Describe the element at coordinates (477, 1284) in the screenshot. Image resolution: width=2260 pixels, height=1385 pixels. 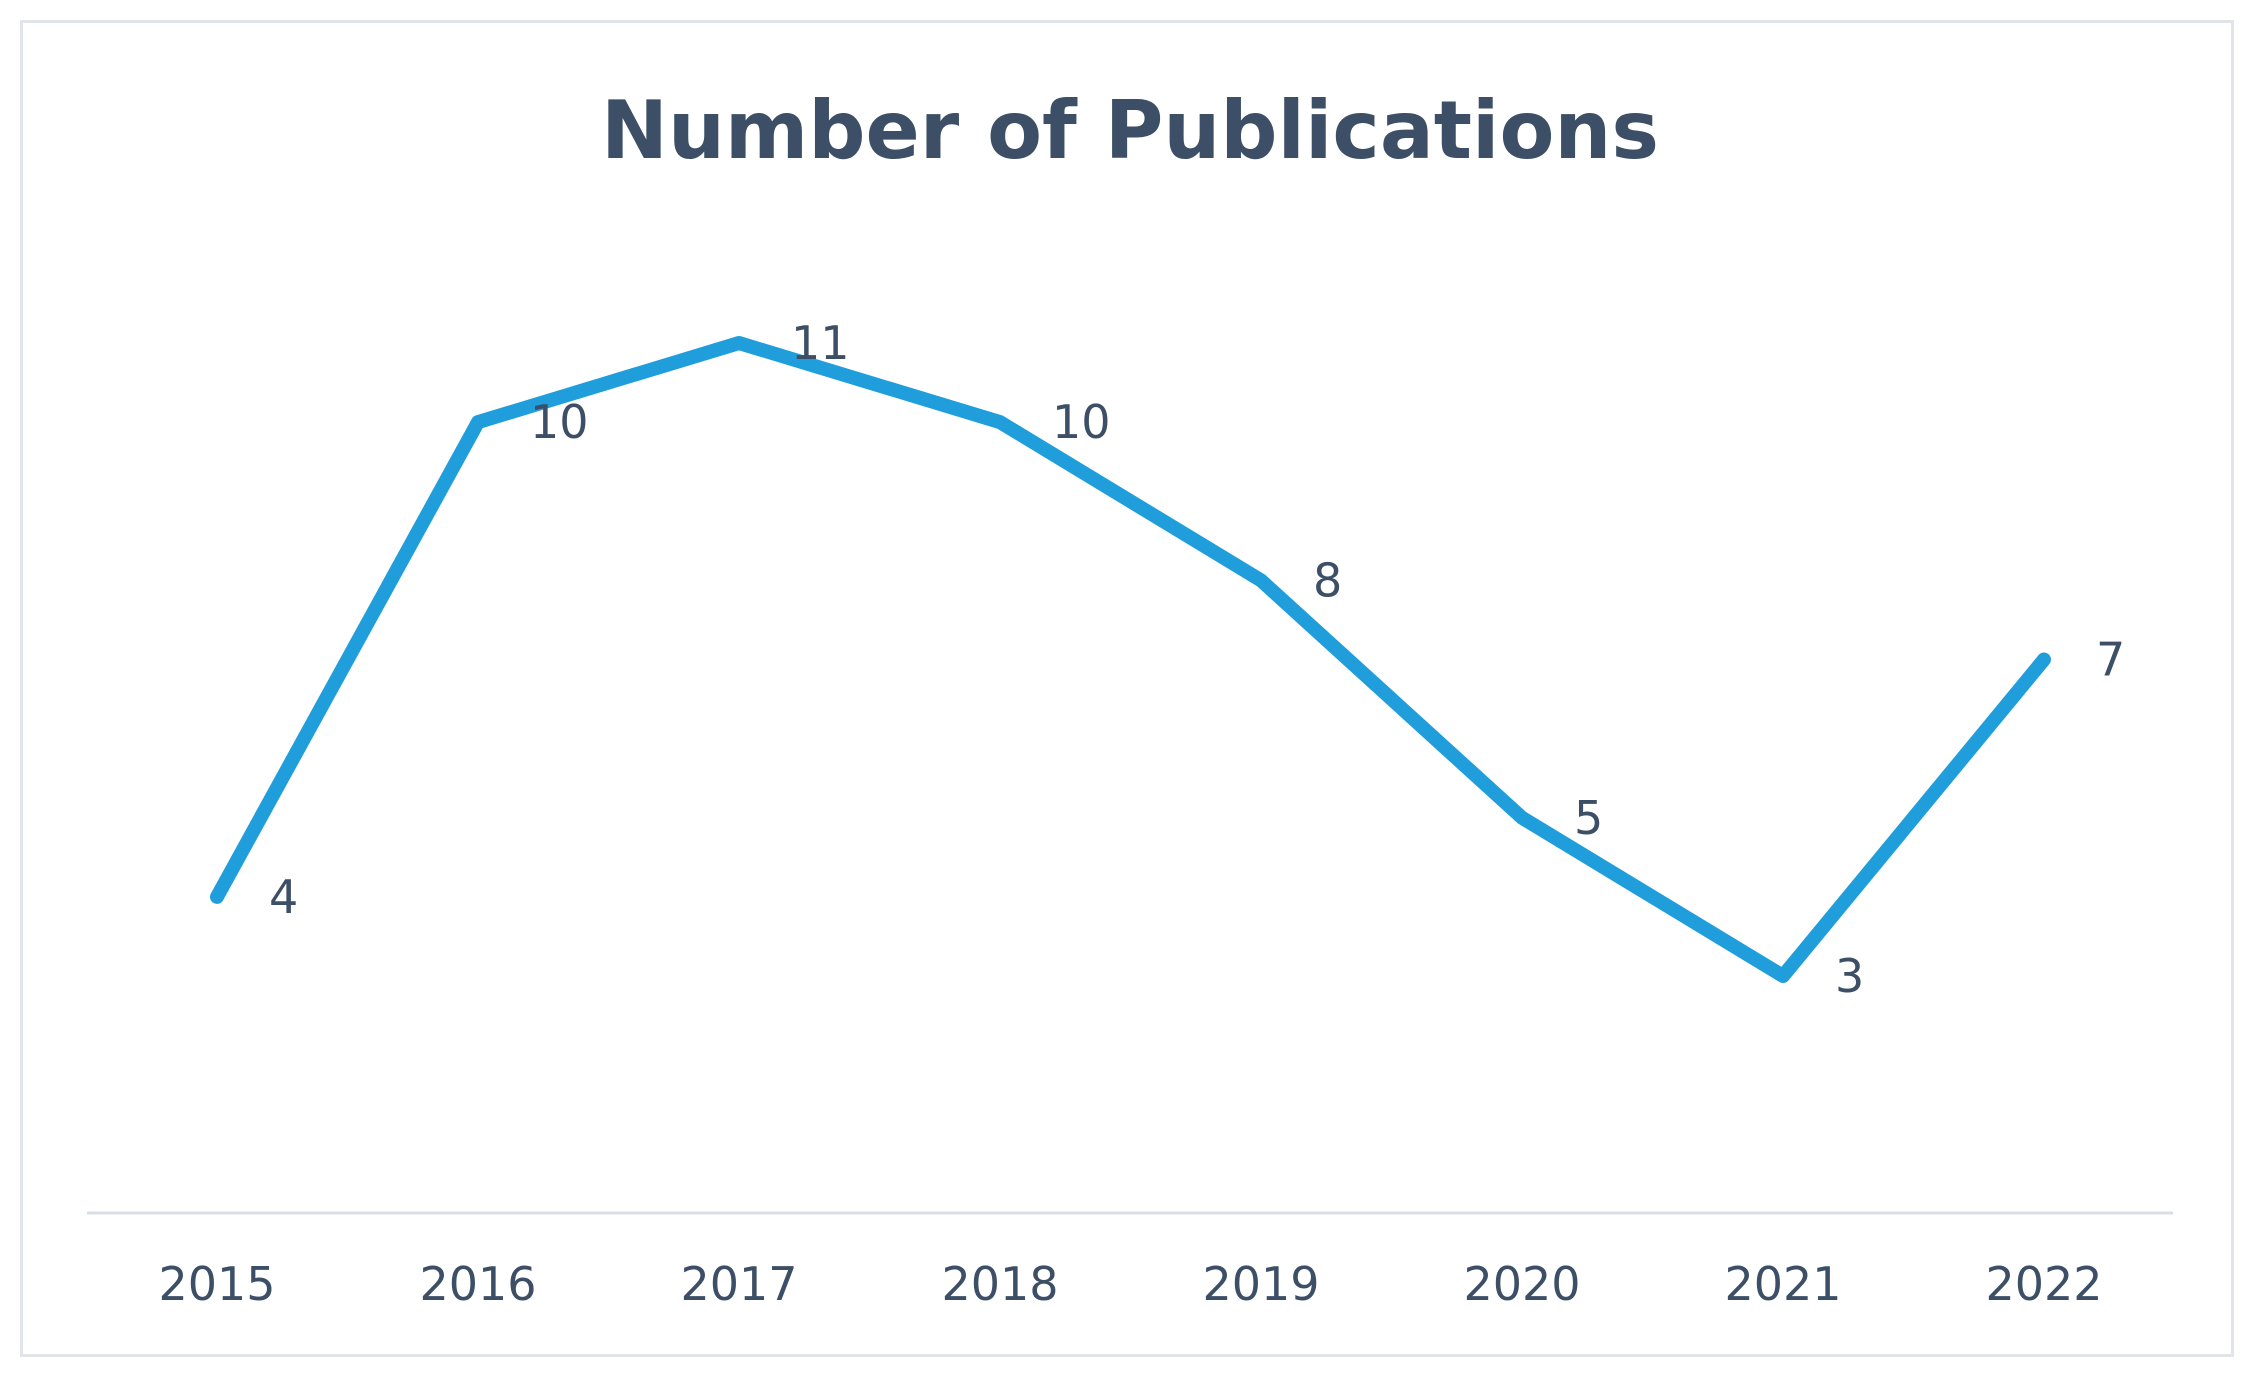
I see `x-tick-label-2016: 2016` at that location.